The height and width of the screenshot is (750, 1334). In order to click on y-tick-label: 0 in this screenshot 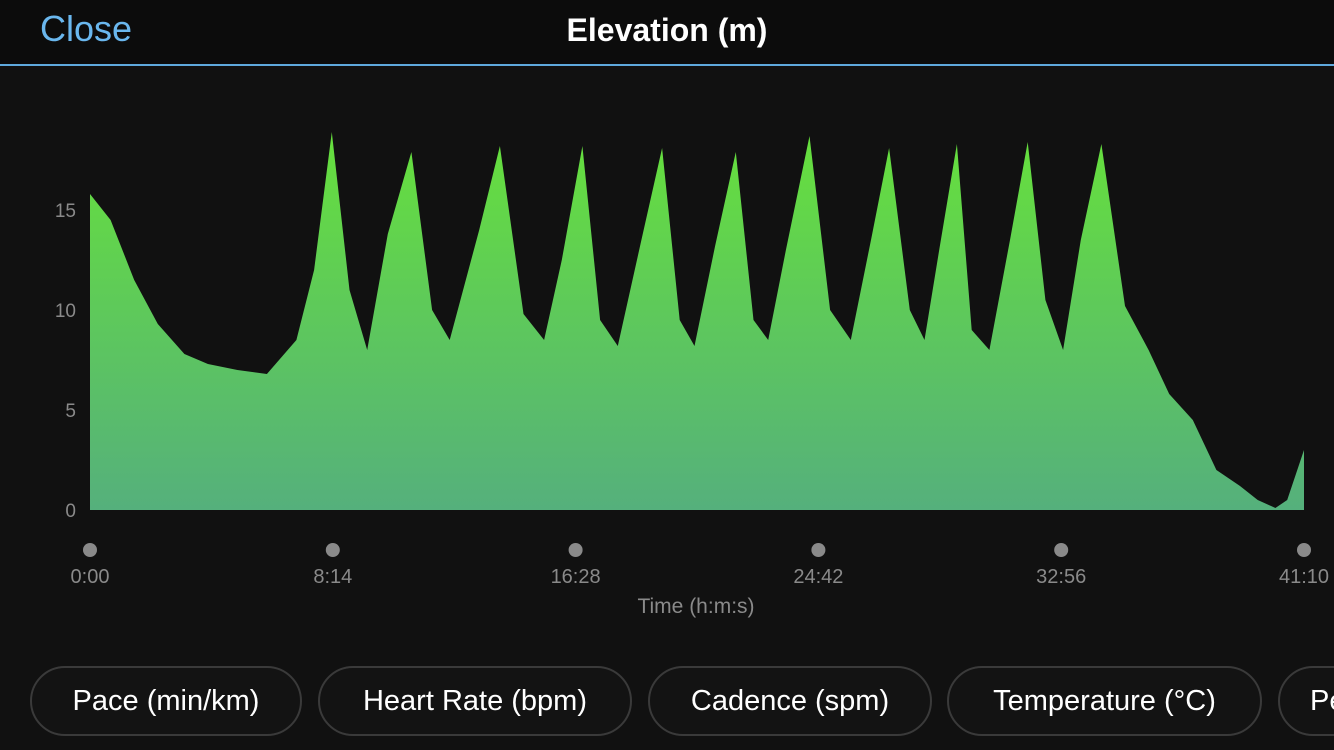, I will do `click(70, 511)`.